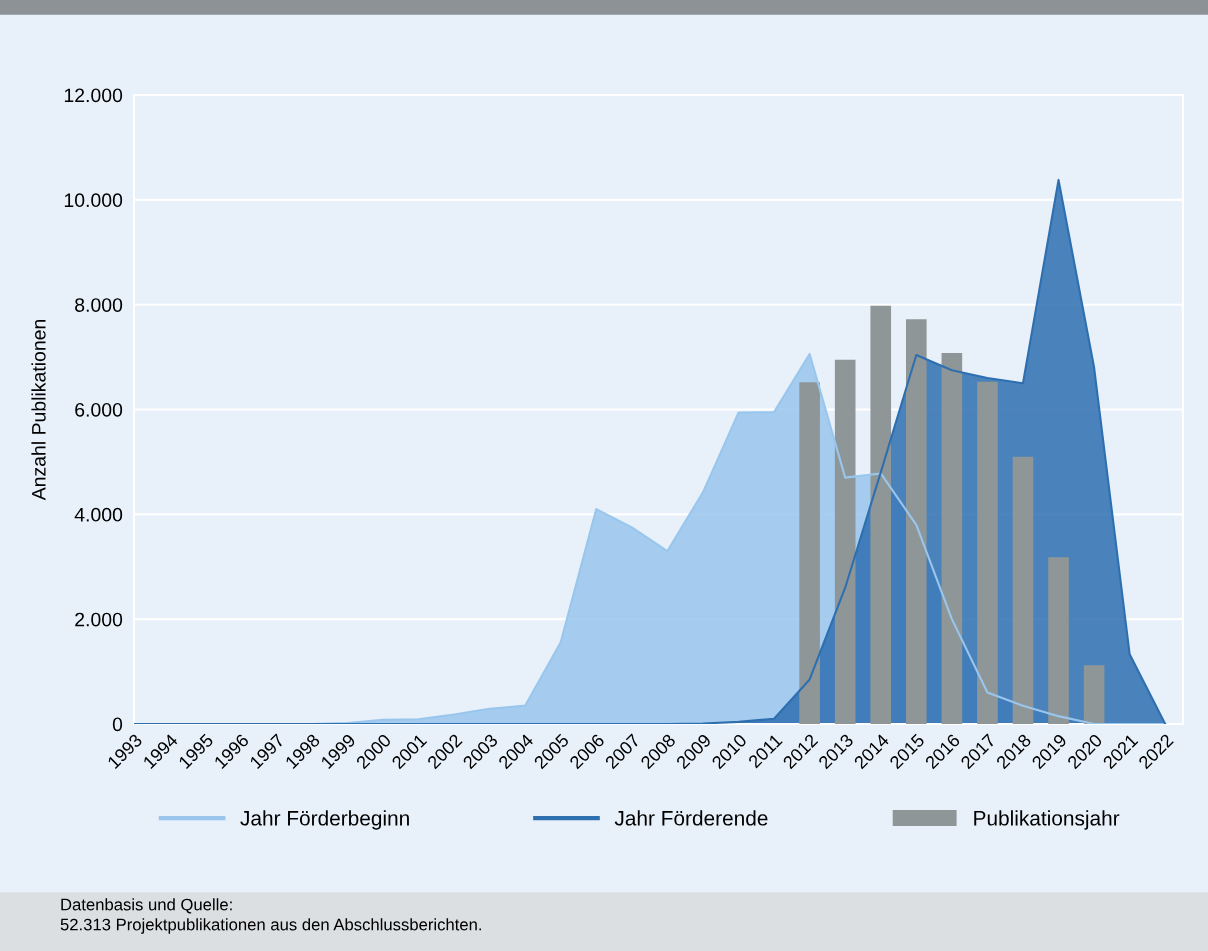 The image size is (1208, 951). Describe the element at coordinates (38, 410) in the screenshot. I see `y-axis-title: Anzahl Publikationen` at that location.